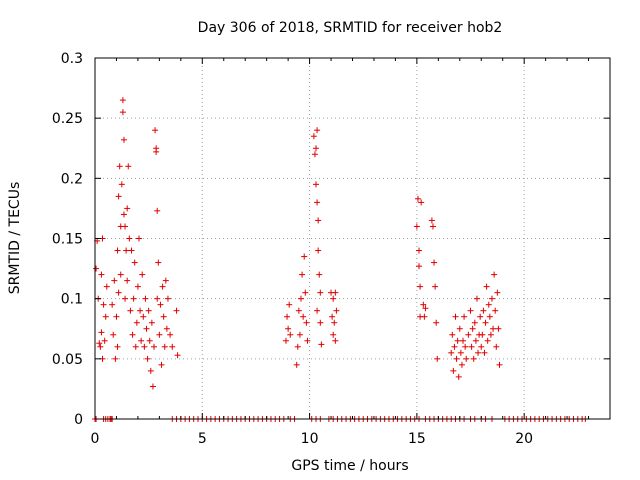  Describe the element at coordinates (67, 360) in the screenshot. I see `y-tick-label: 0.05` at that location.